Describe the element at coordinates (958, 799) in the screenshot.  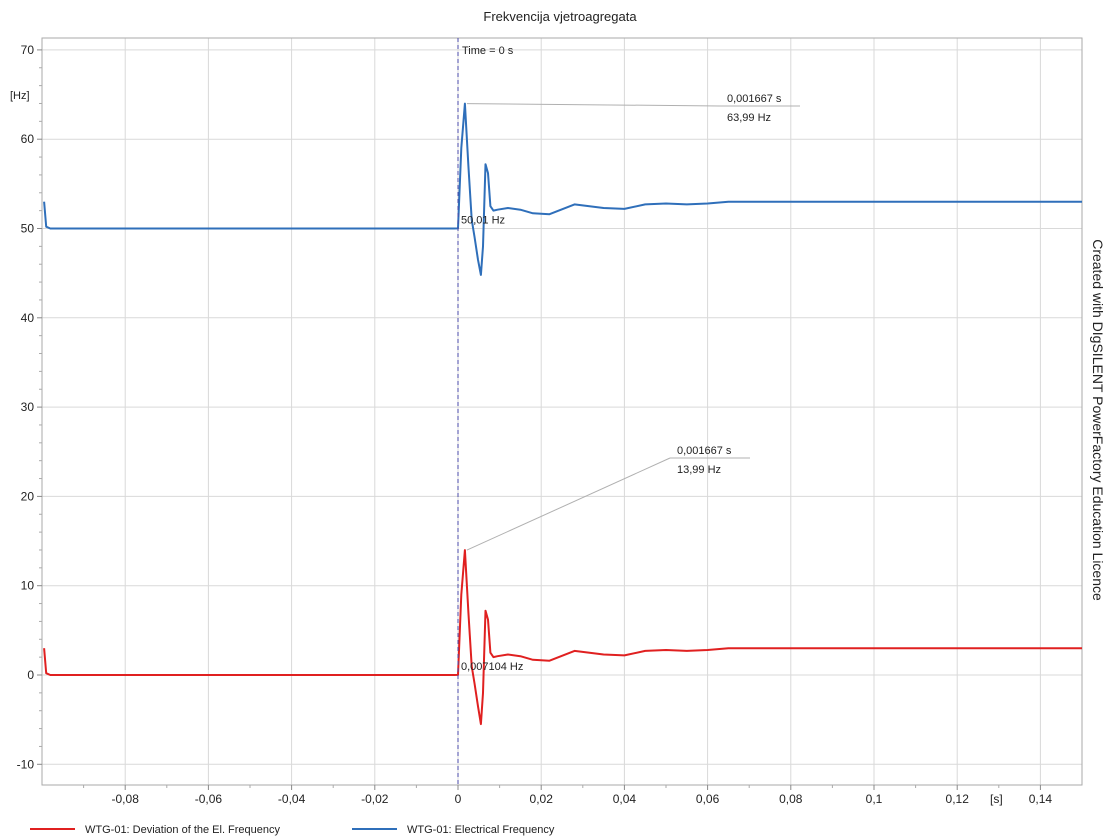
I see `x-tick-label: 0,12` at that location.